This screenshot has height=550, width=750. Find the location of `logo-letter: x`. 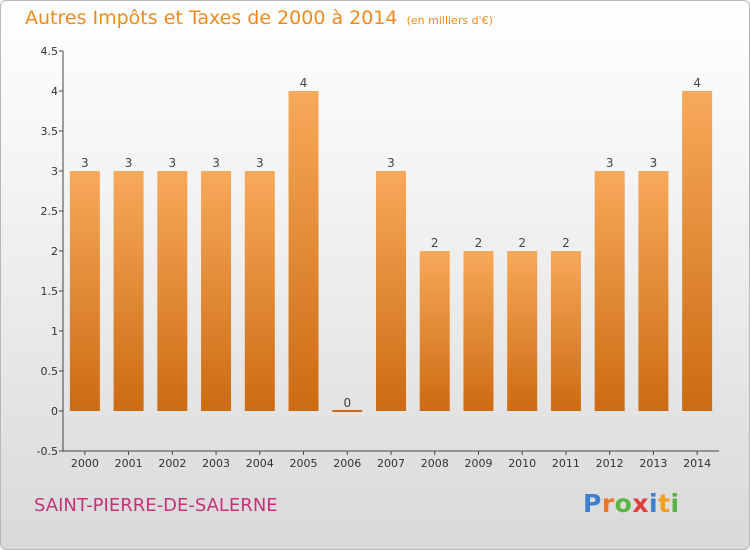

logo-letter: x is located at coordinates (640, 503).